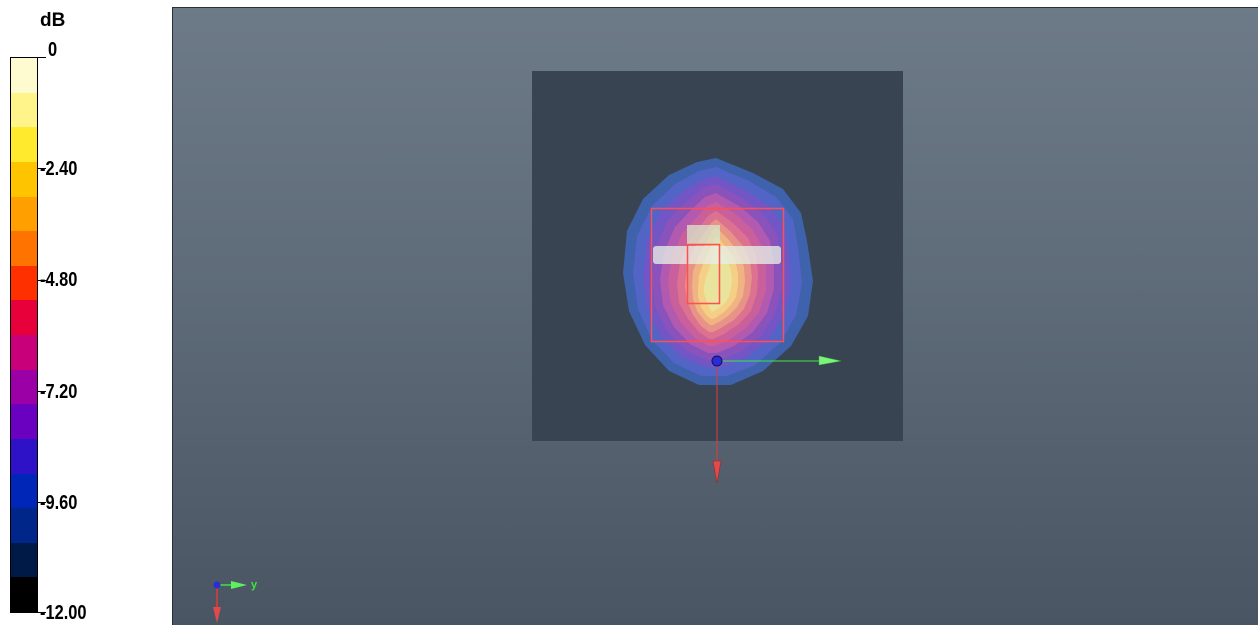 Image resolution: width=1258 pixels, height=625 pixels. What do you see at coordinates (217, 585) in the screenshot?
I see `triad-z-axis` at bounding box center [217, 585].